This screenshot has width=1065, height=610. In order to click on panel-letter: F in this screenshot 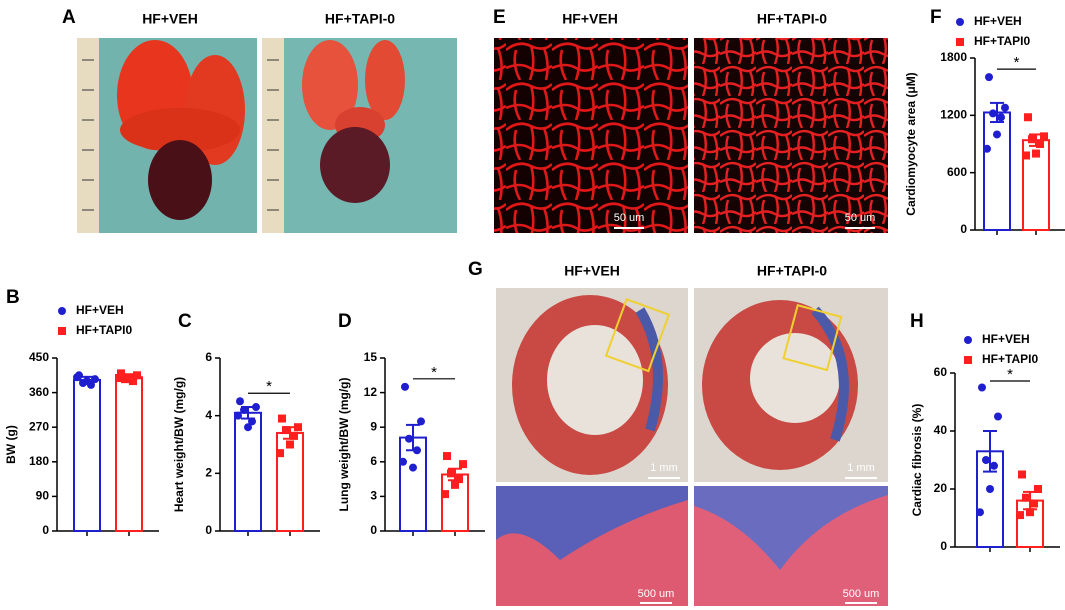, I will do `click(936, 17)`.